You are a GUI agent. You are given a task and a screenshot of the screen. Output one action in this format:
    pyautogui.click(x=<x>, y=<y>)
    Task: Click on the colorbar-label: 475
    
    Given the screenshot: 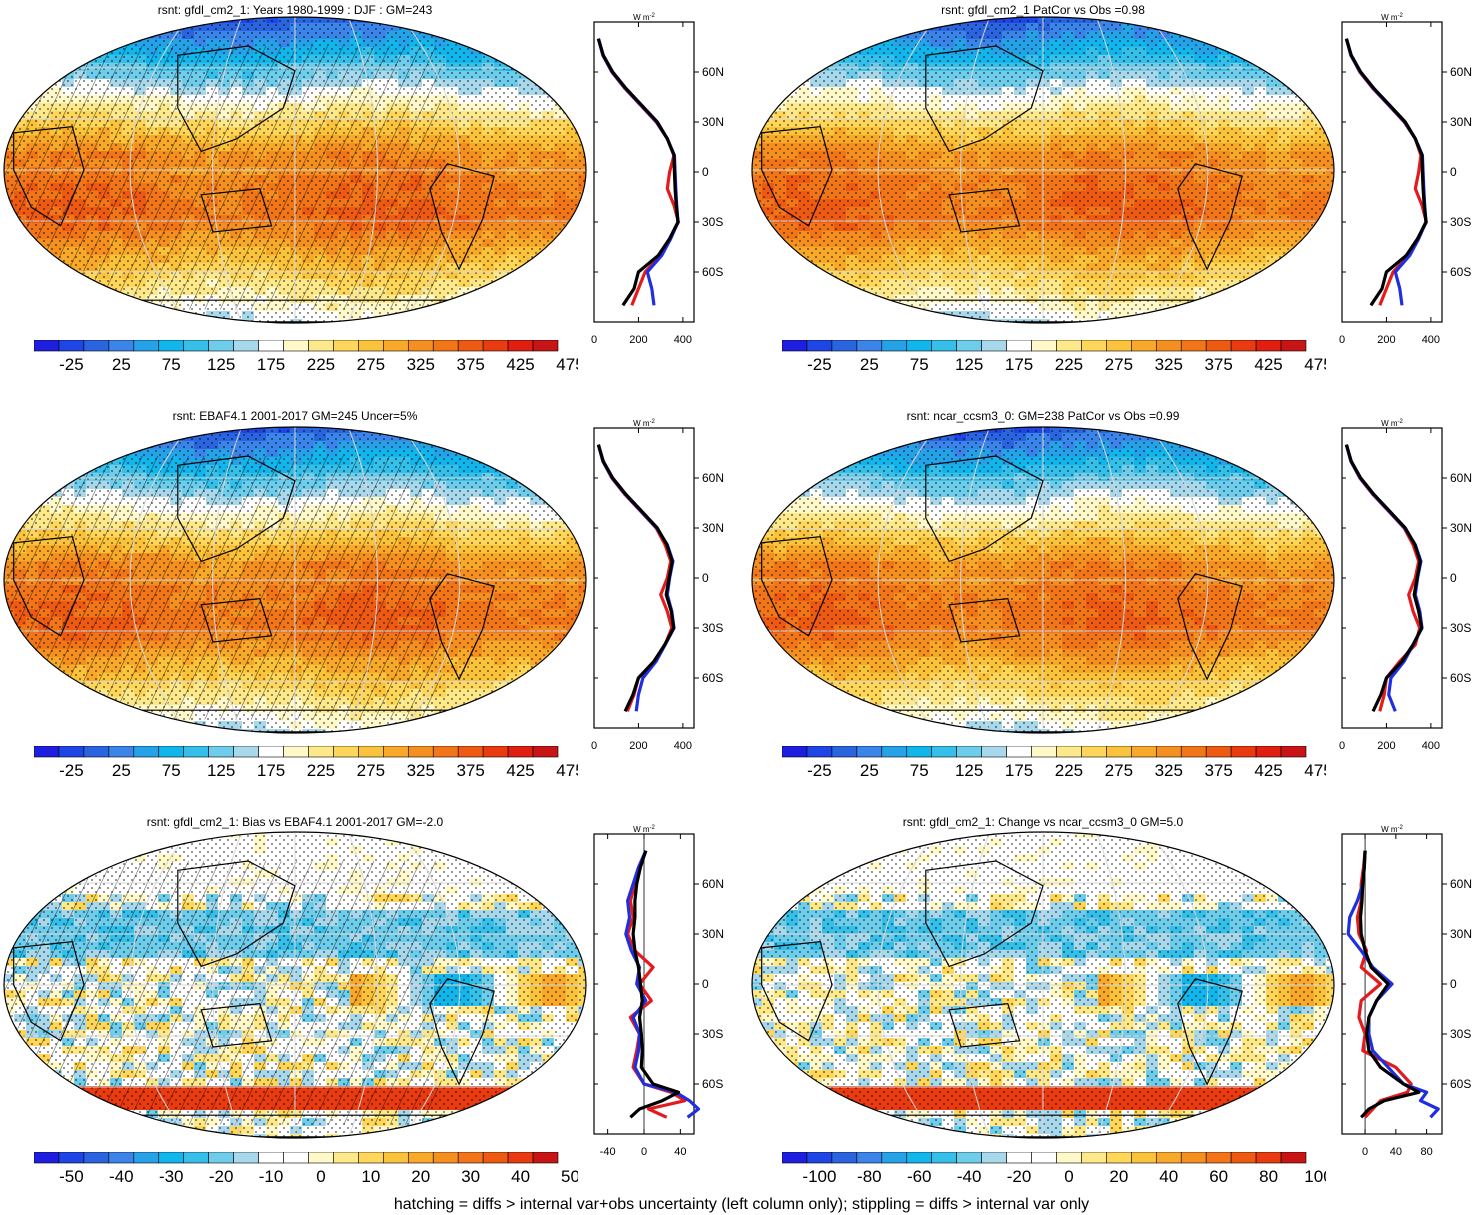 What is the action you would take?
    pyautogui.click(x=1315, y=363)
    